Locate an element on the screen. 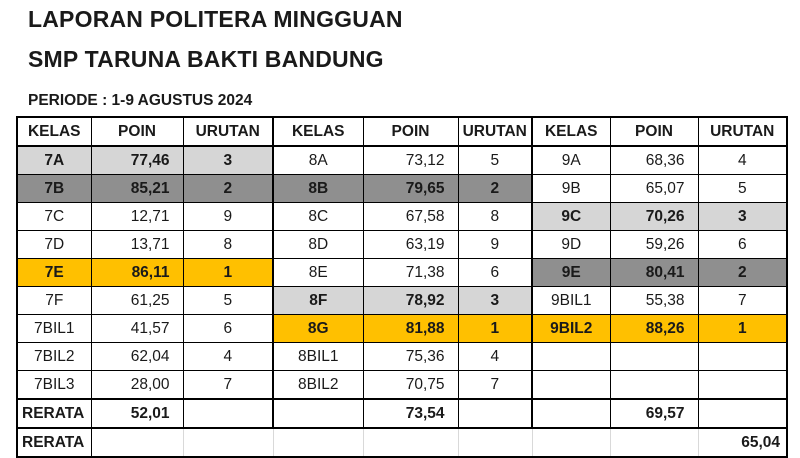 The height and width of the screenshot is (458, 800). kelas-cell: 7F is located at coordinates (54, 300).